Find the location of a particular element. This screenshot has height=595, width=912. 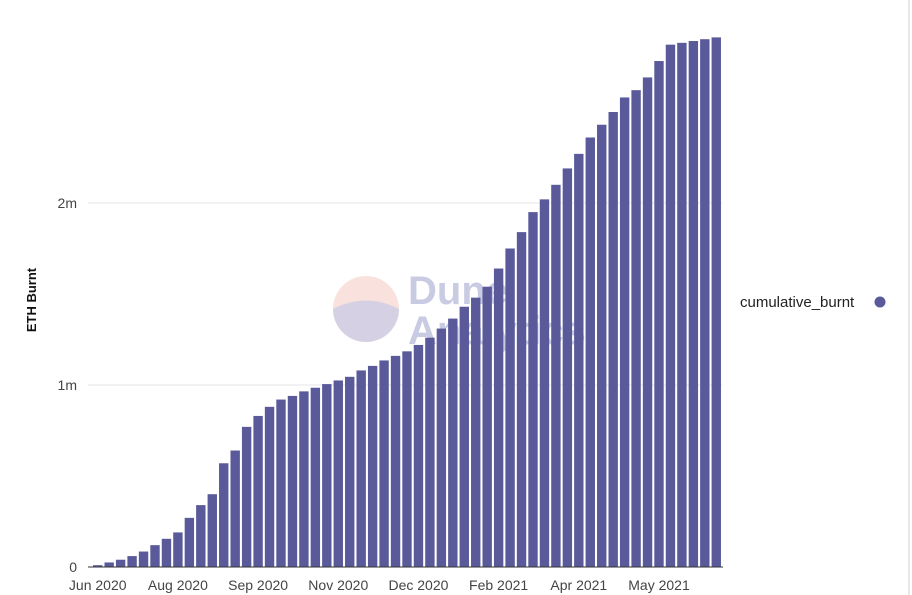

x-tick-label: Apr 2021 is located at coordinates (578, 585).